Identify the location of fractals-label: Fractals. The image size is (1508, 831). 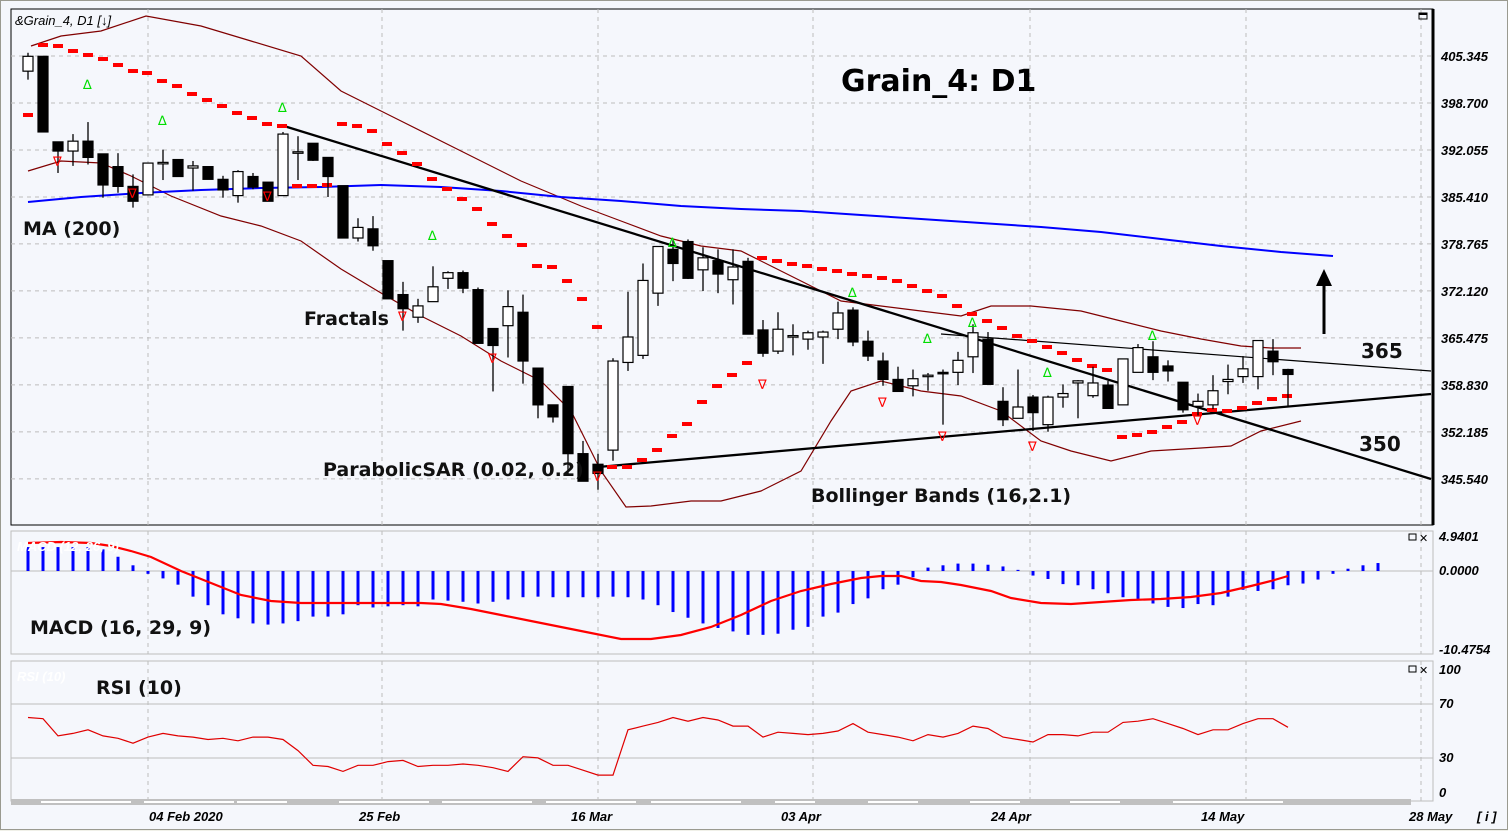
(346, 319).